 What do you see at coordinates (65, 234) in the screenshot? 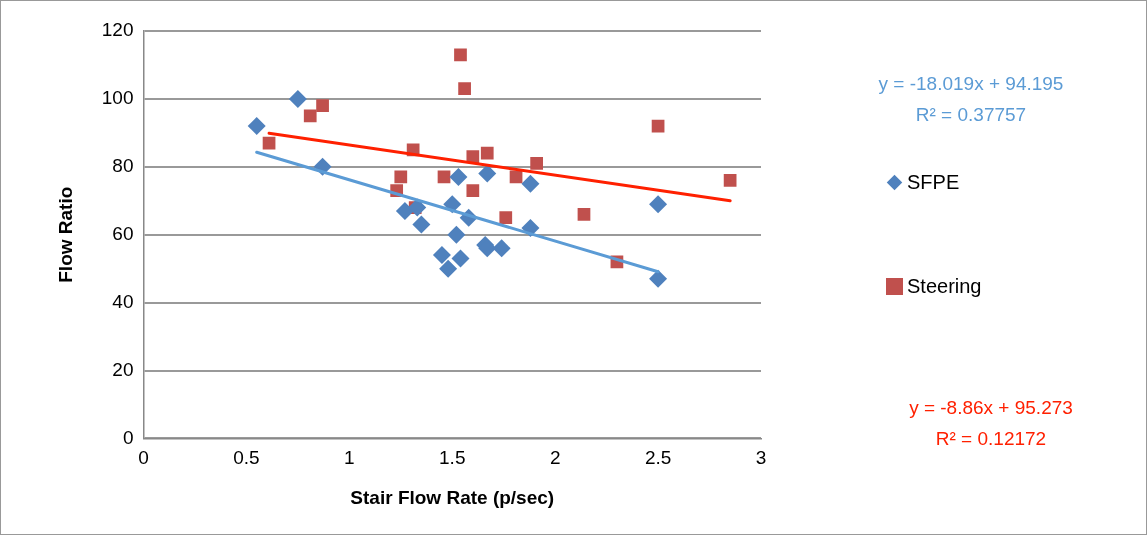
I see `y-axis-title: Flow Ratio` at bounding box center [65, 234].